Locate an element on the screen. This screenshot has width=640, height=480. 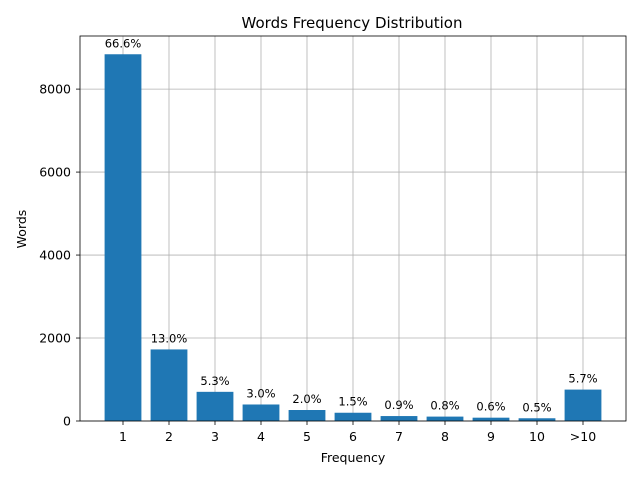
chart-title: Words Frequency Distribution is located at coordinates (352, 23).